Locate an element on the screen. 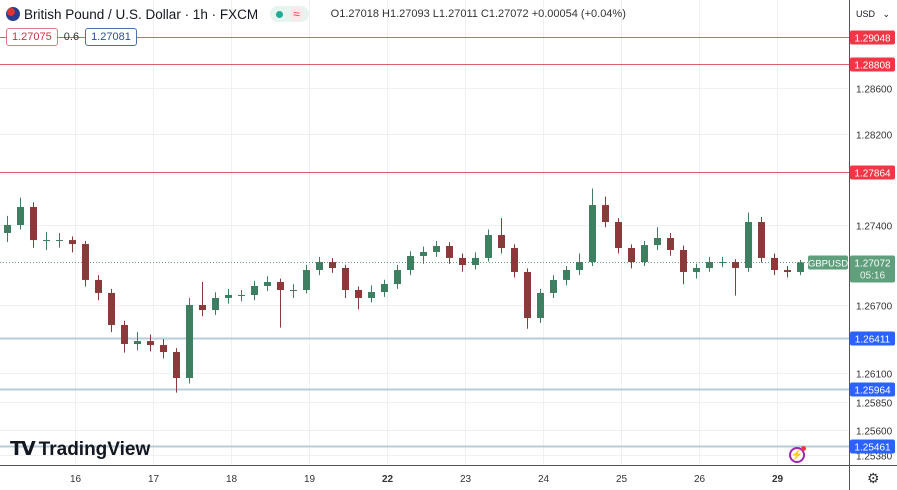  x-tick-label: 18 is located at coordinates (232, 479).